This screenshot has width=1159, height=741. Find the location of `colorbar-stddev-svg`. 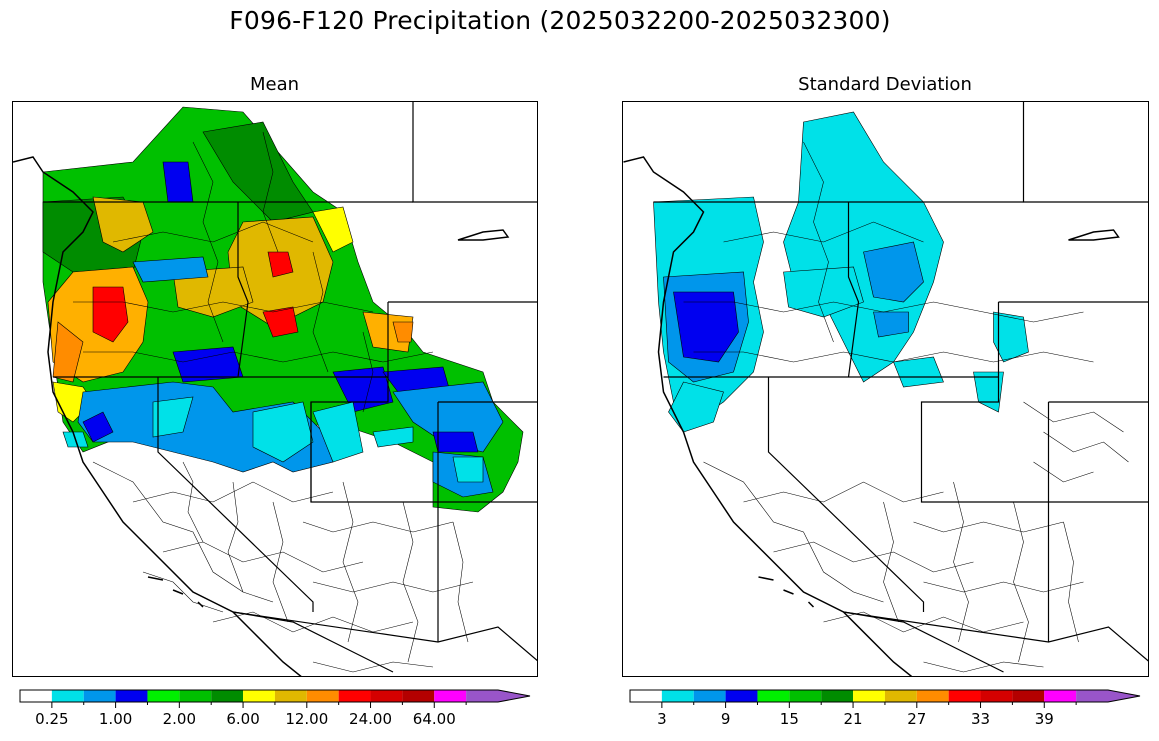

colorbar-stddev-svg is located at coordinates (885, 698).